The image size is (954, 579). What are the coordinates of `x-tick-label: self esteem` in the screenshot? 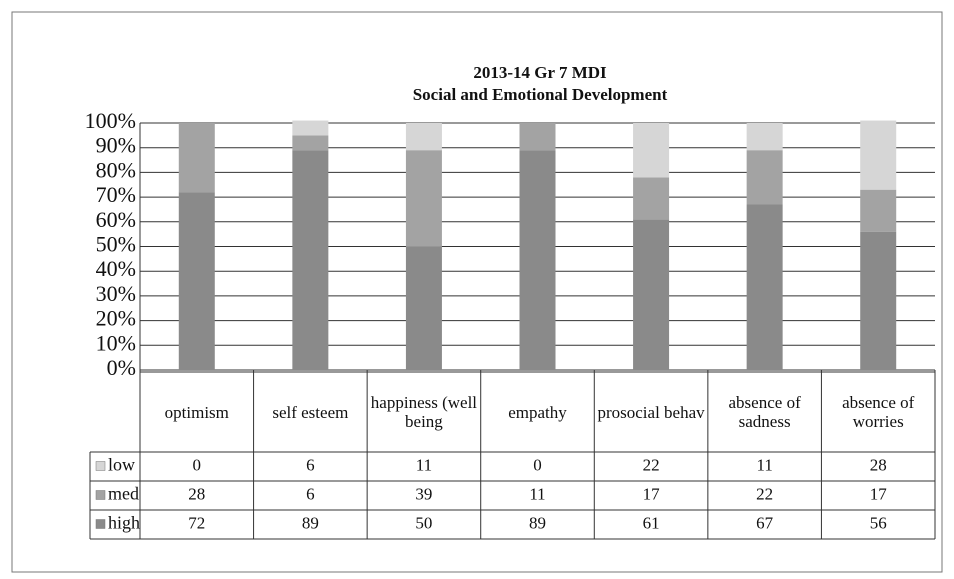 It's located at (310, 412).